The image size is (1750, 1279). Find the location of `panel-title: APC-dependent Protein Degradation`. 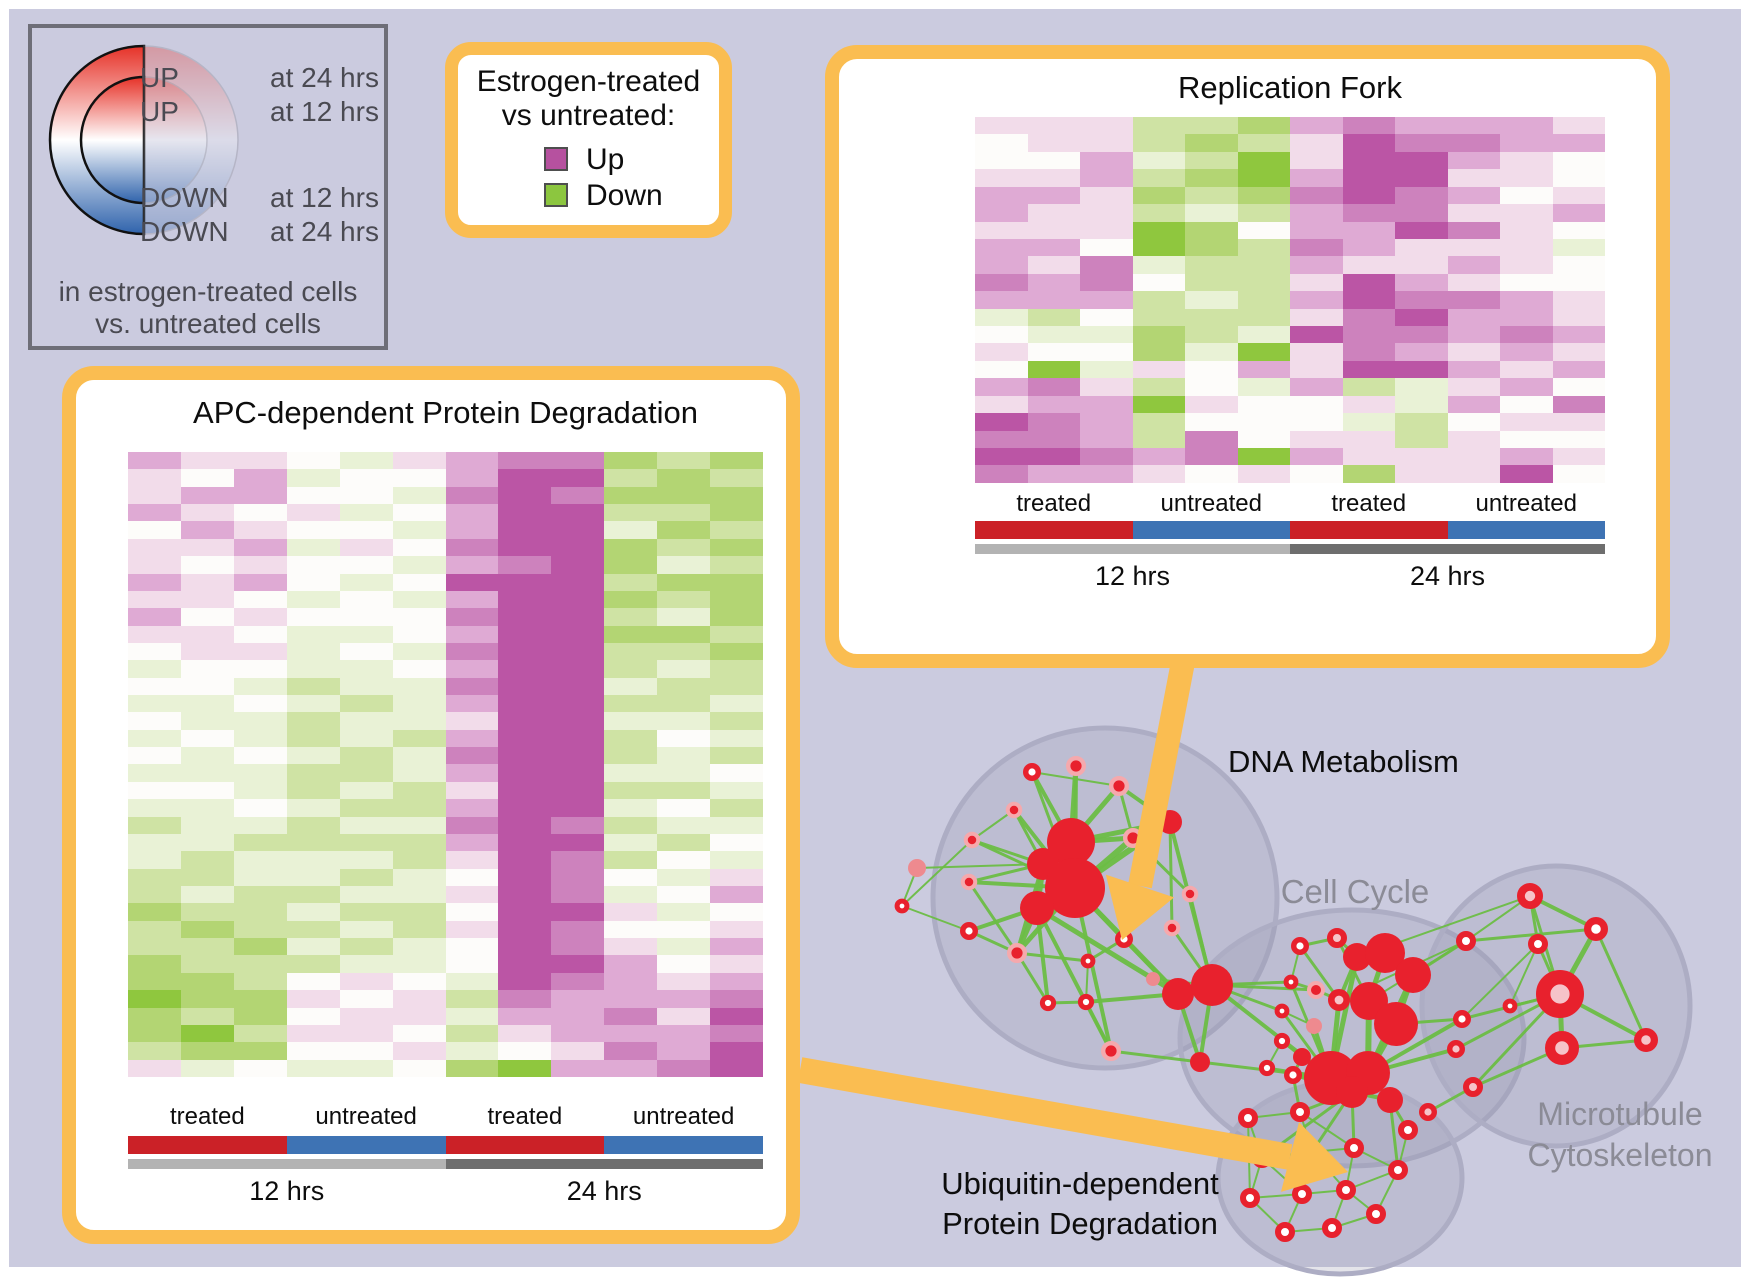

panel-title: APC-dependent Protein Degradation is located at coordinates (445, 412).